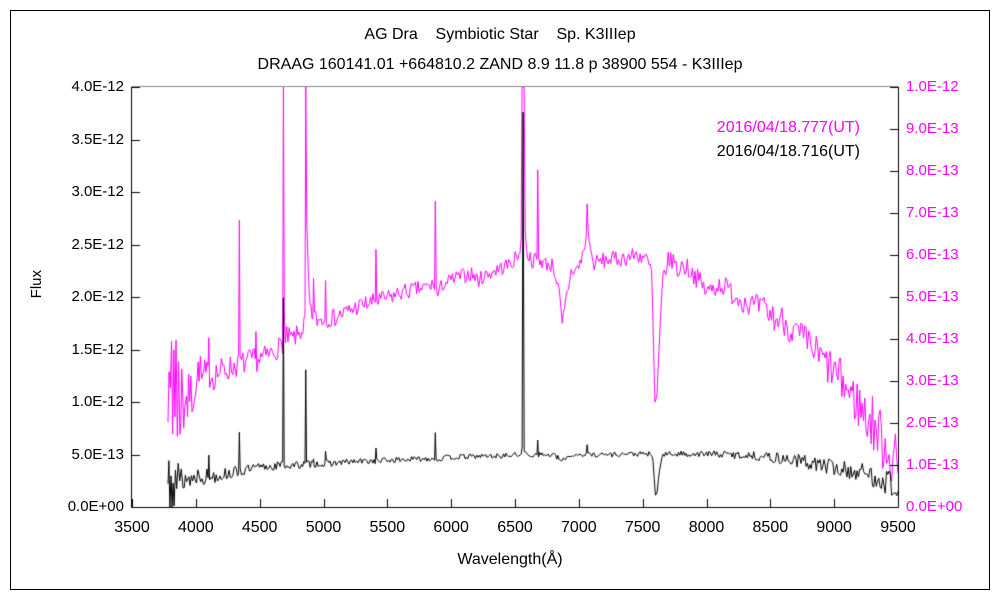  Describe the element at coordinates (834, 527) in the screenshot. I see `x-tick-label: 9000` at that location.